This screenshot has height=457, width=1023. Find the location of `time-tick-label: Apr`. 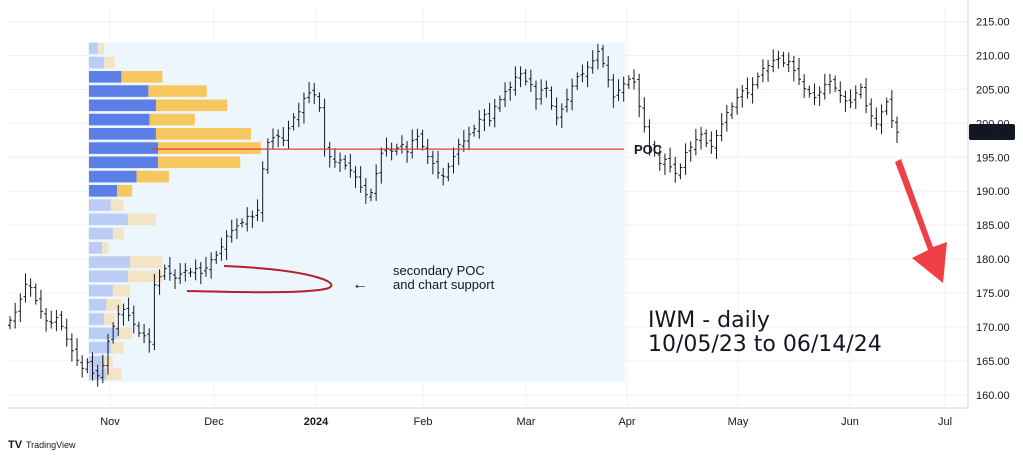

time-tick-label: Apr is located at coordinates (626, 422).